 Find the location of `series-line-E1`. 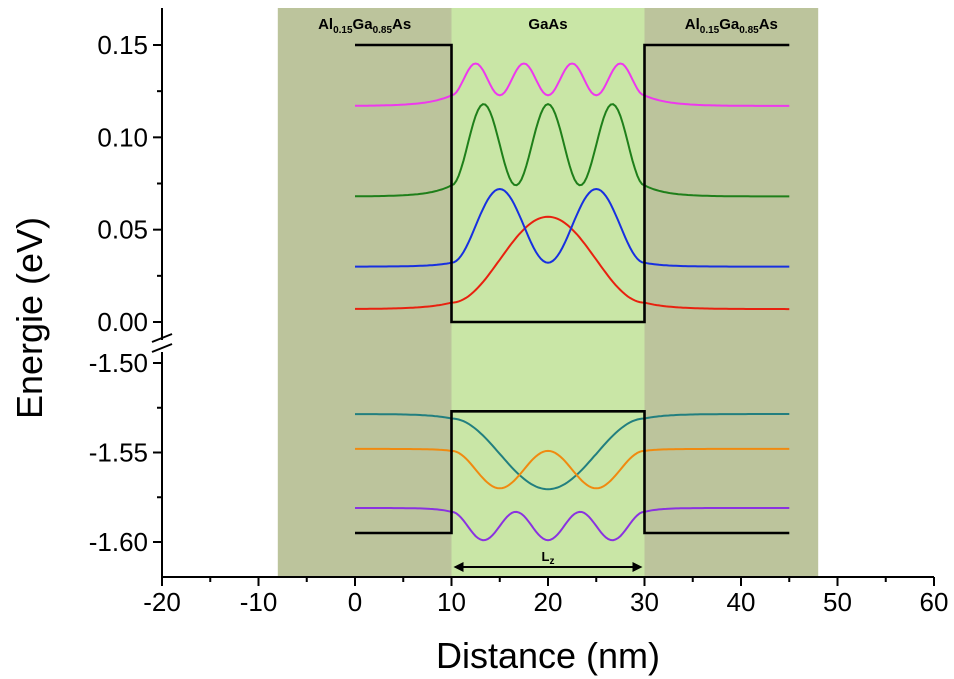

series-line-E1 is located at coordinates (572, 263).